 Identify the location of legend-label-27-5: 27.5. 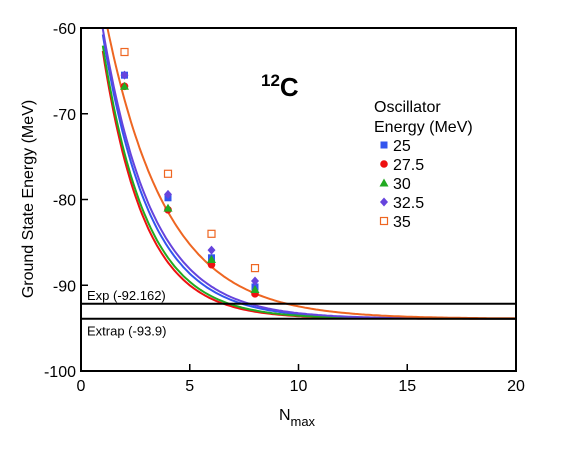
(408, 165).